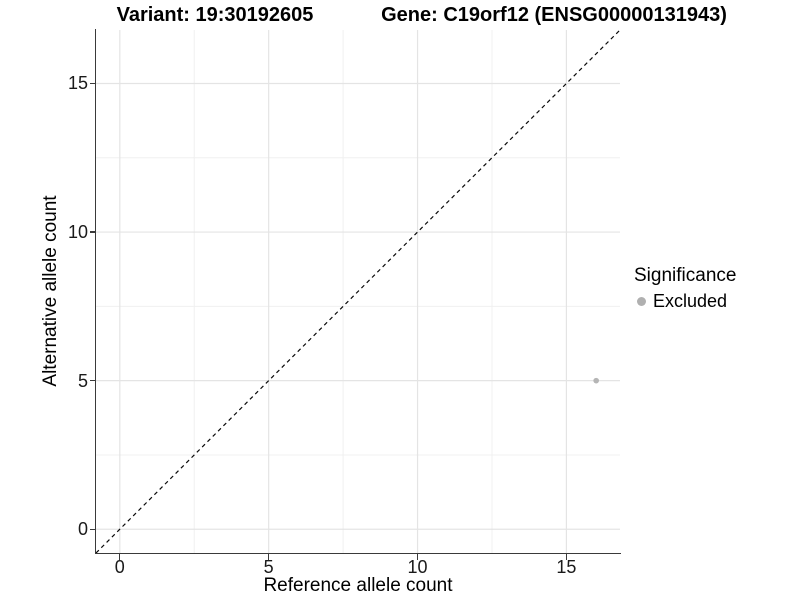  What do you see at coordinates (685, 275) in the screenshot?
I see `legend-title: Significance` at bounding box center [685, 275].